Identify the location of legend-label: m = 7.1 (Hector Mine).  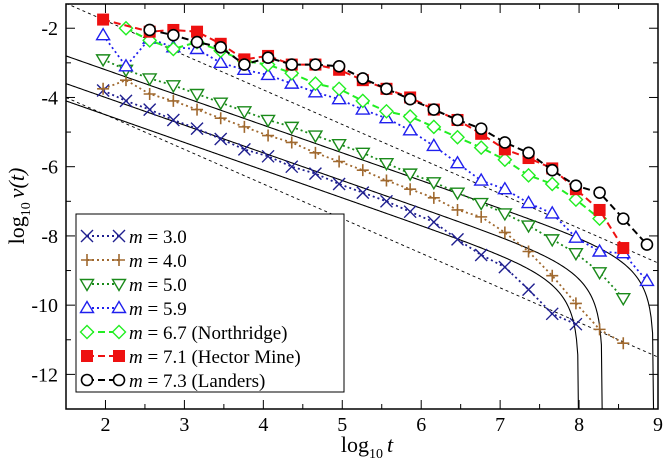
(215, 357).